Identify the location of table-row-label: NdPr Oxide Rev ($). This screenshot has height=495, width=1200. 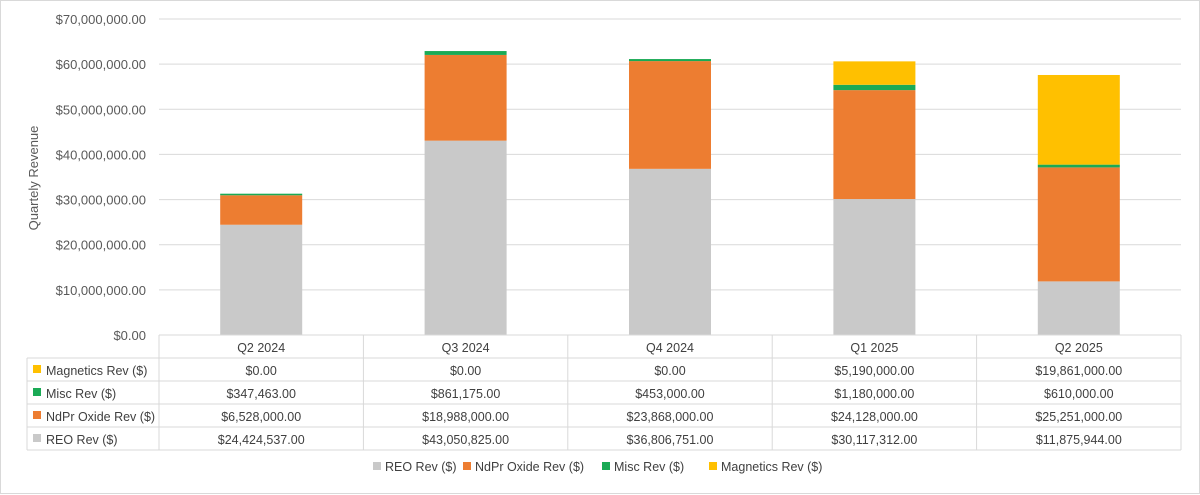
(100, 417).